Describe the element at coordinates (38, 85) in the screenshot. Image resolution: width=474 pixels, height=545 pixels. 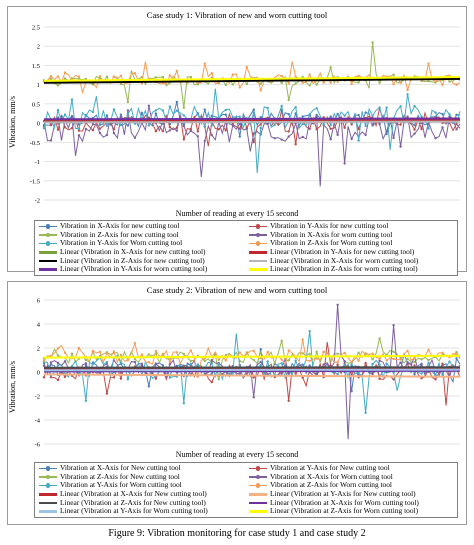
I see `y-tick-label: 1` at that location.